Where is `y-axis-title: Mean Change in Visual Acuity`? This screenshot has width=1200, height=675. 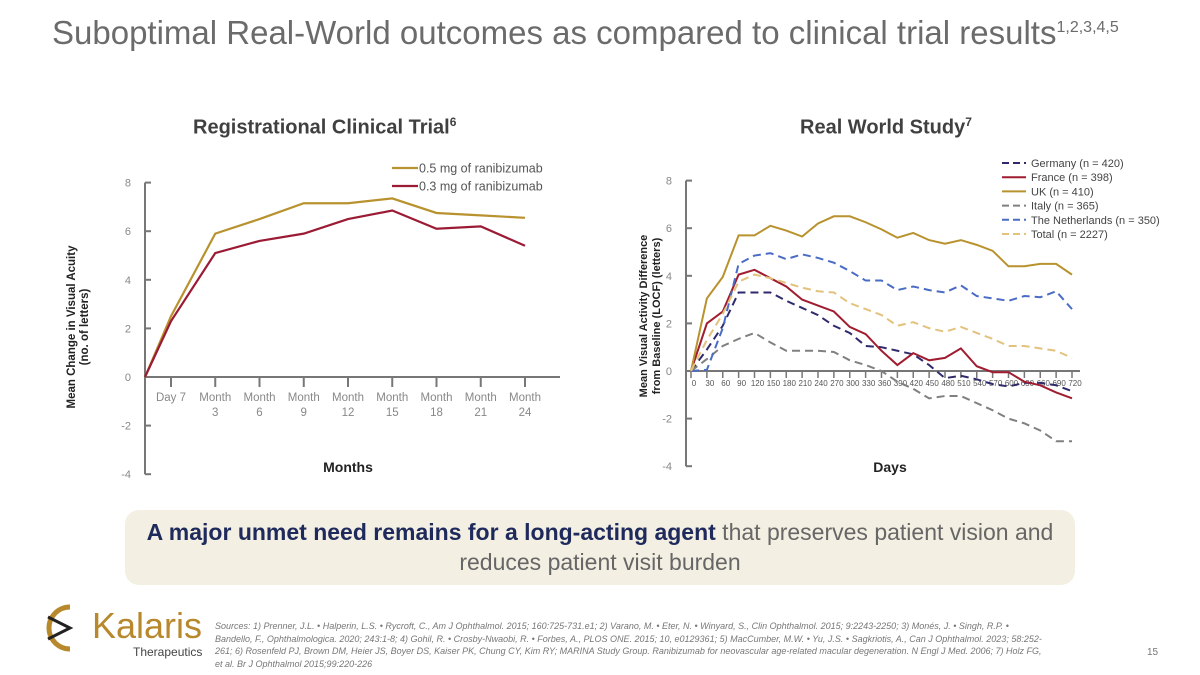 y-axis-title: Mean Change in Visual Acuity is located at coordinates (72, 327).